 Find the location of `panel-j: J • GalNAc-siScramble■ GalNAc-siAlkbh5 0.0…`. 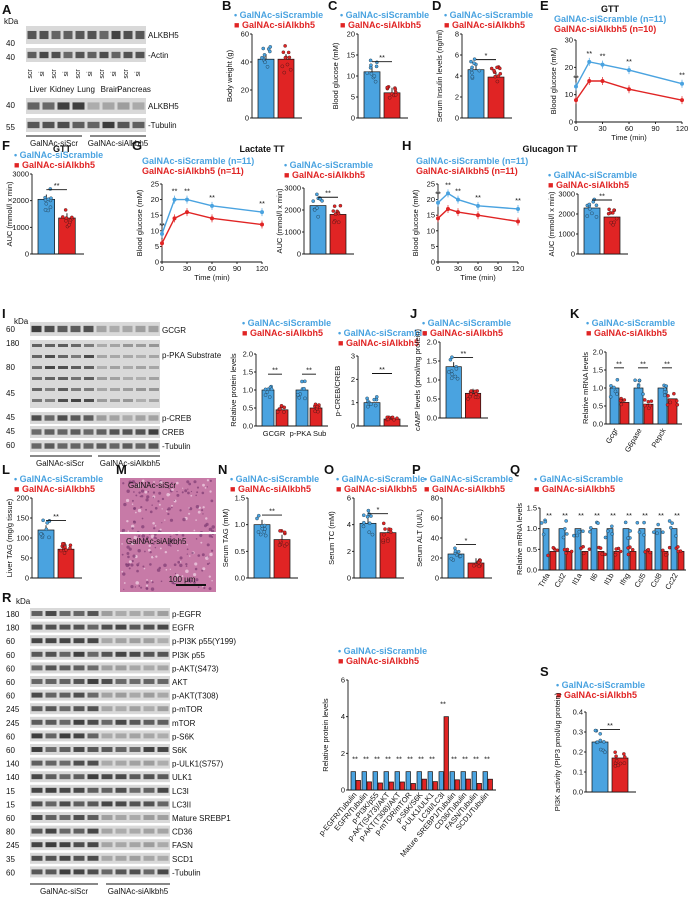

panel-j: J • GalNAc-siScramble■ GalNAc-siAlkbh5 0.0… is located at coordinates (460, 368).